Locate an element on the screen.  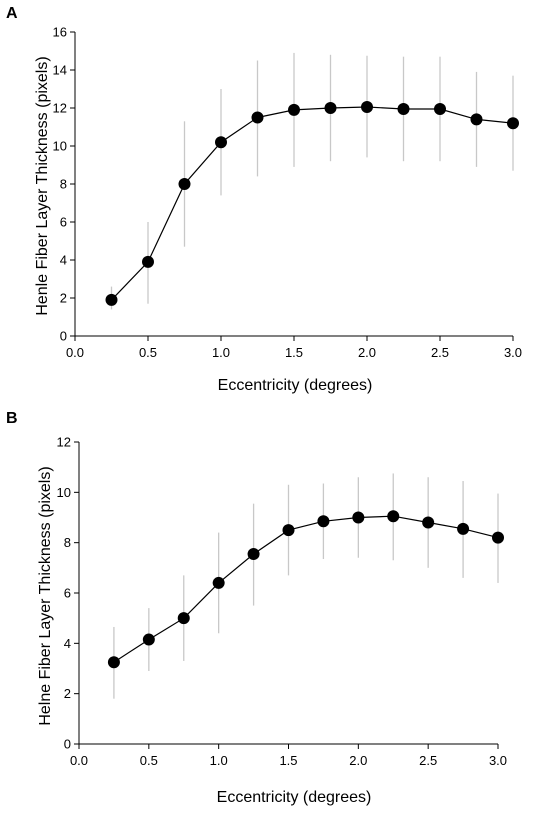
panel-a-y-tick-label: 4 is located at coordinates (63, 260).